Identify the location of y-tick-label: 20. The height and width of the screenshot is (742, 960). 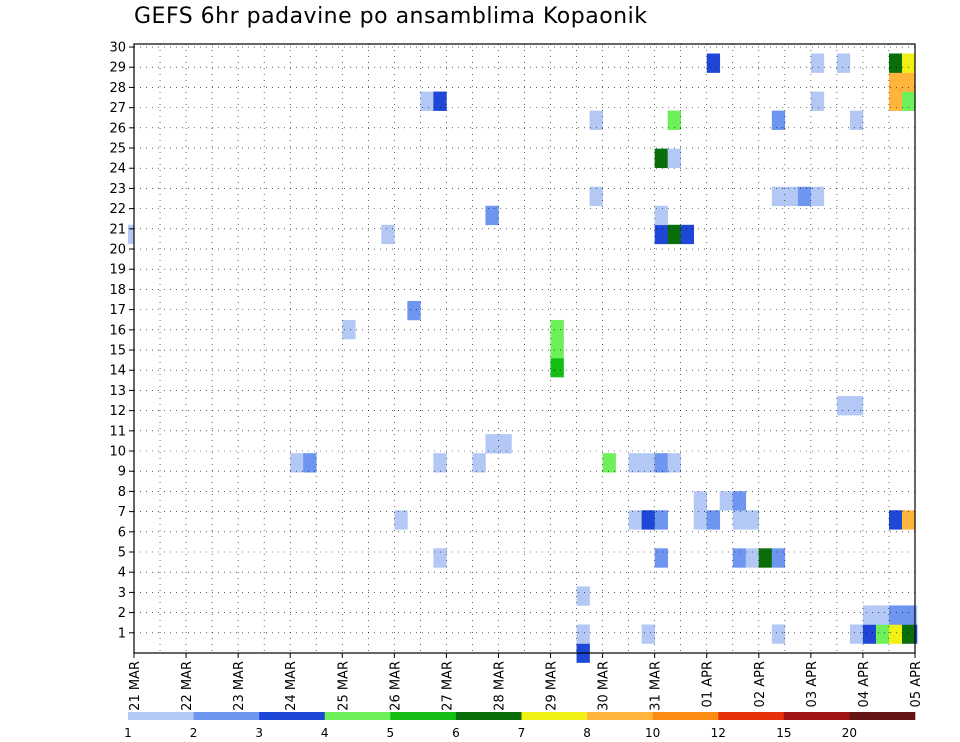
(117, 250).